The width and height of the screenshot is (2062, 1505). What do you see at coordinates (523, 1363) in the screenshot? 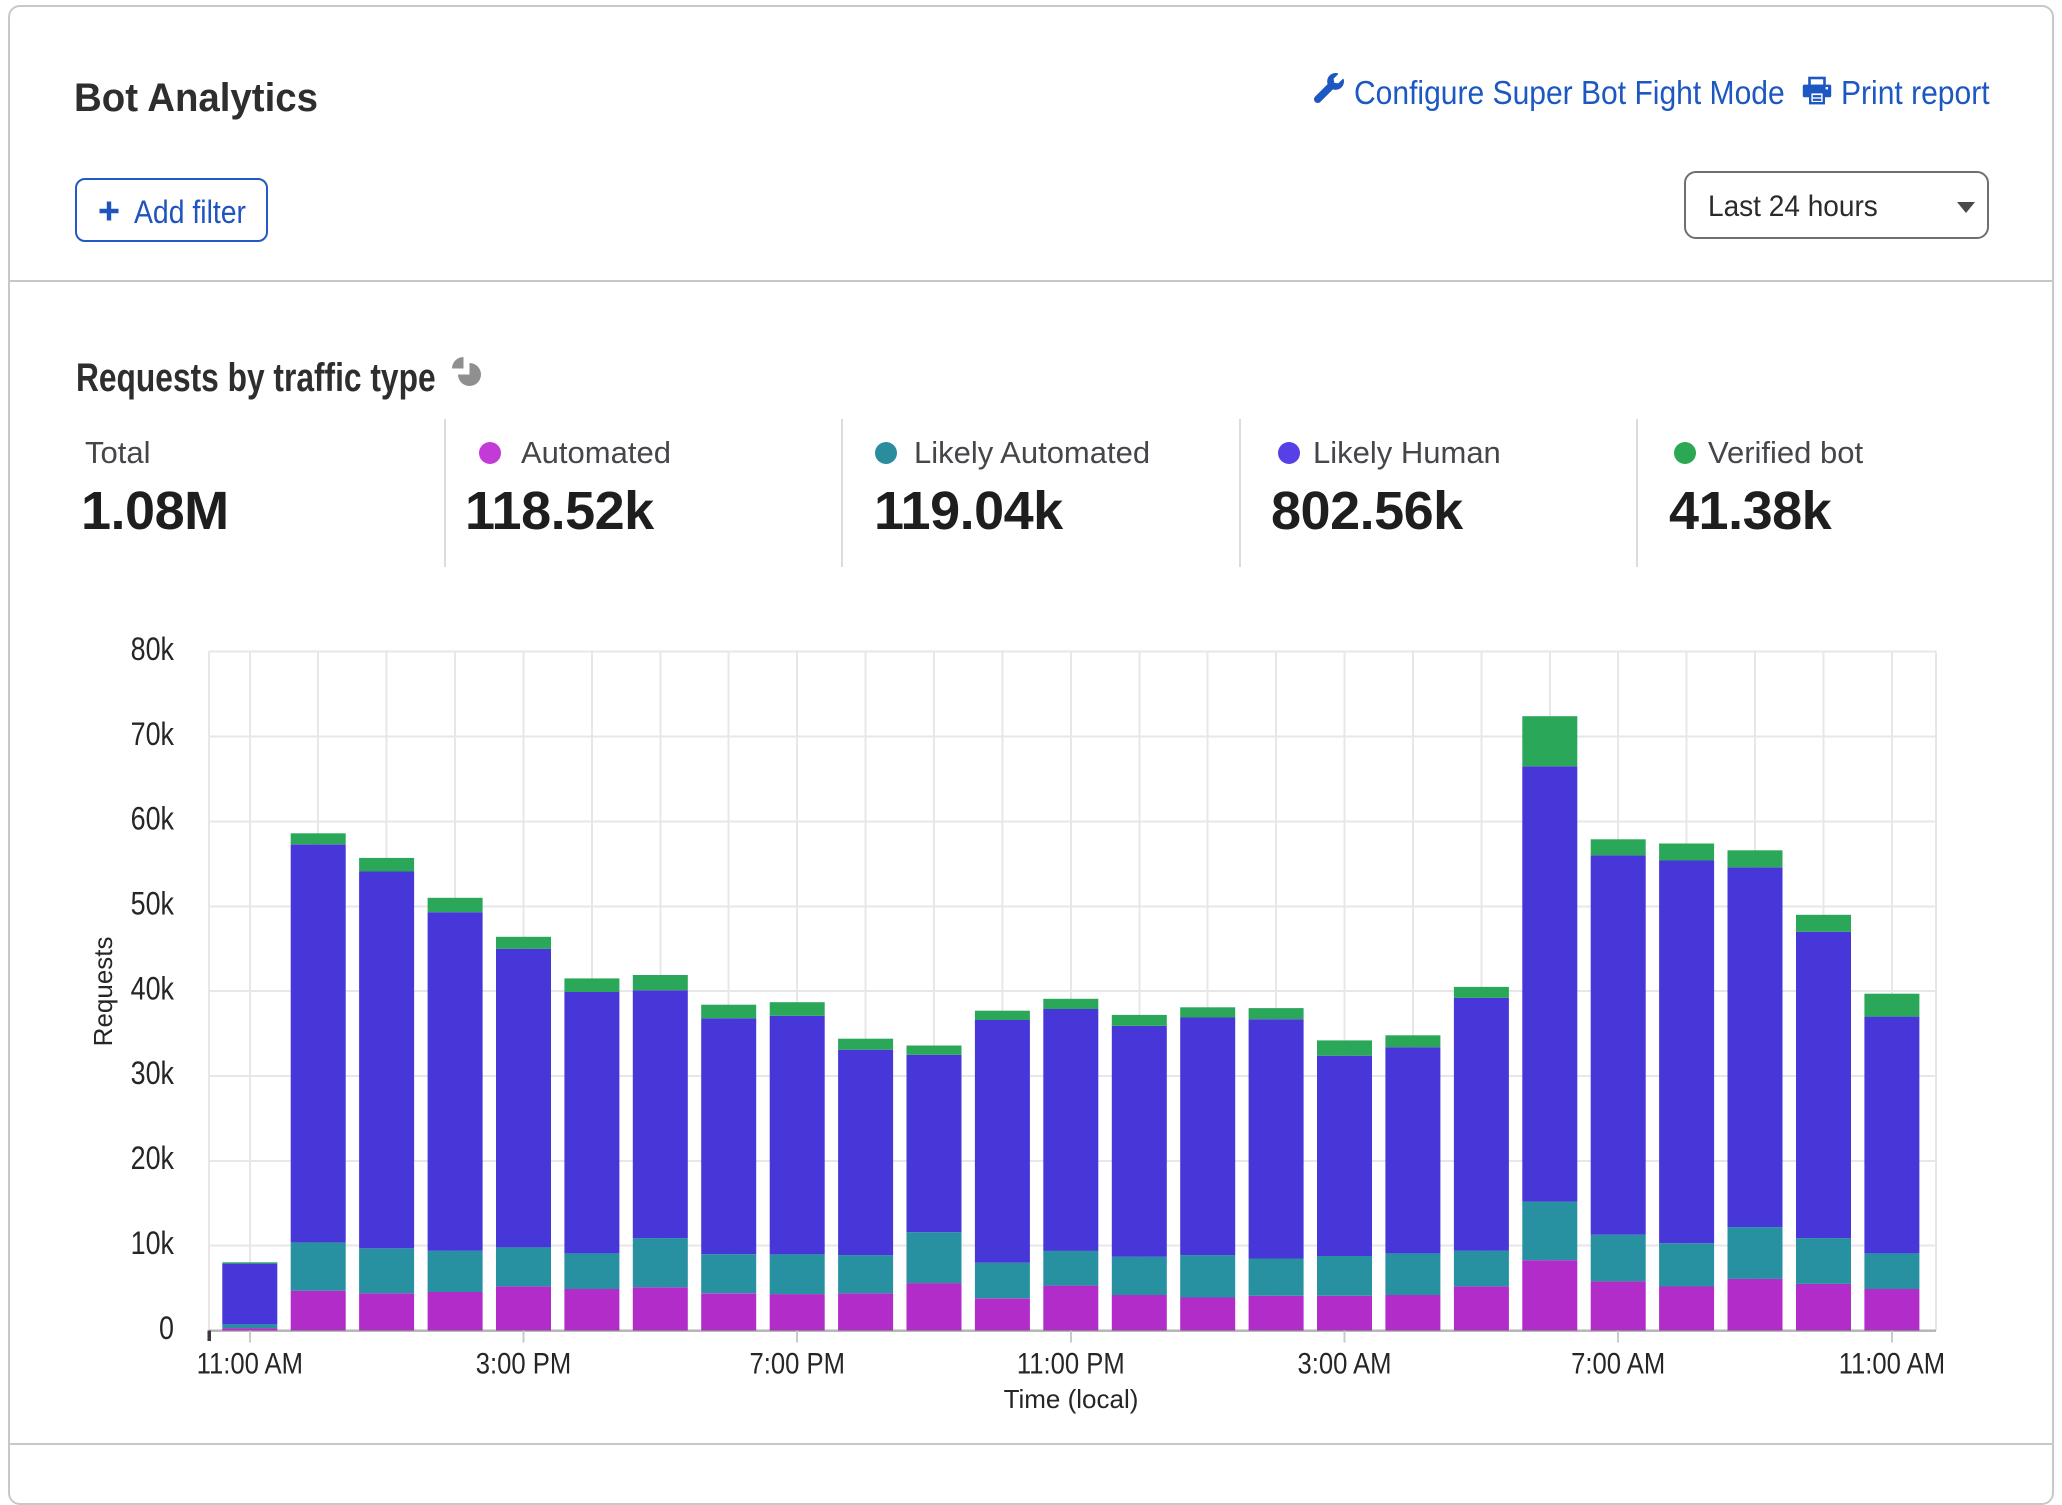
I see `svg-text: 3:00 PM` at bounding box center [523, 1363].